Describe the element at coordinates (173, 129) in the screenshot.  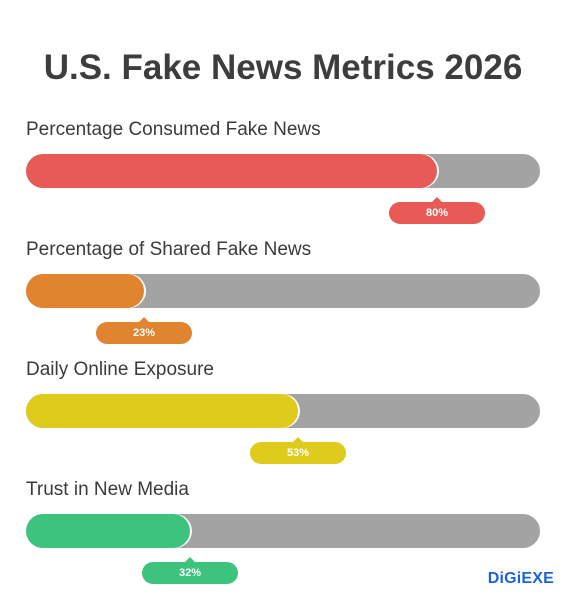
I see `category-label: Percentage Consumed Fake News` at that location.